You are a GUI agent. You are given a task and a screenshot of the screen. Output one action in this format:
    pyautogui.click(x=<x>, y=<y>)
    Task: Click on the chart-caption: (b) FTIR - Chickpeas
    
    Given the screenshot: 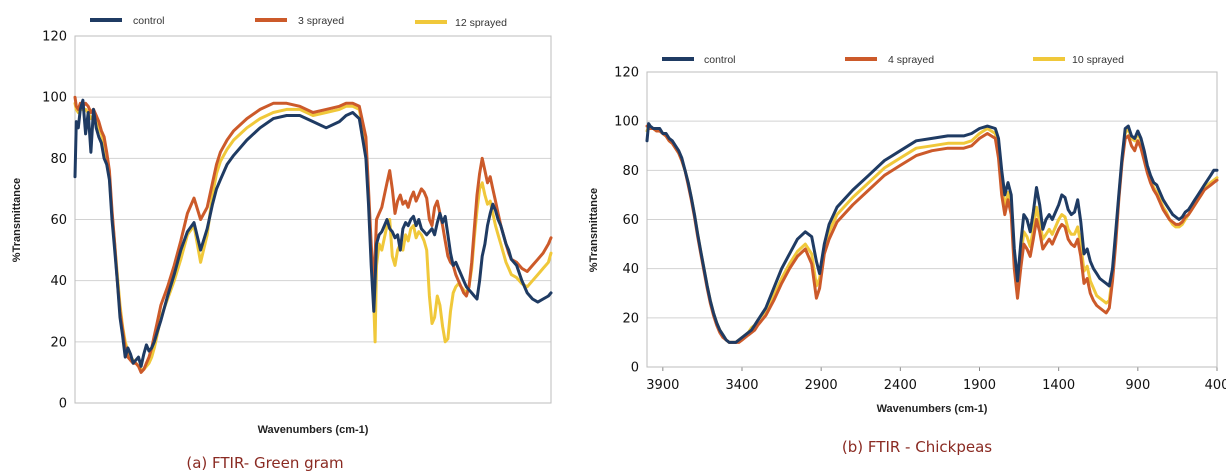 What is the action you would take?
    pyautogui.click(x=917, y=447)
    